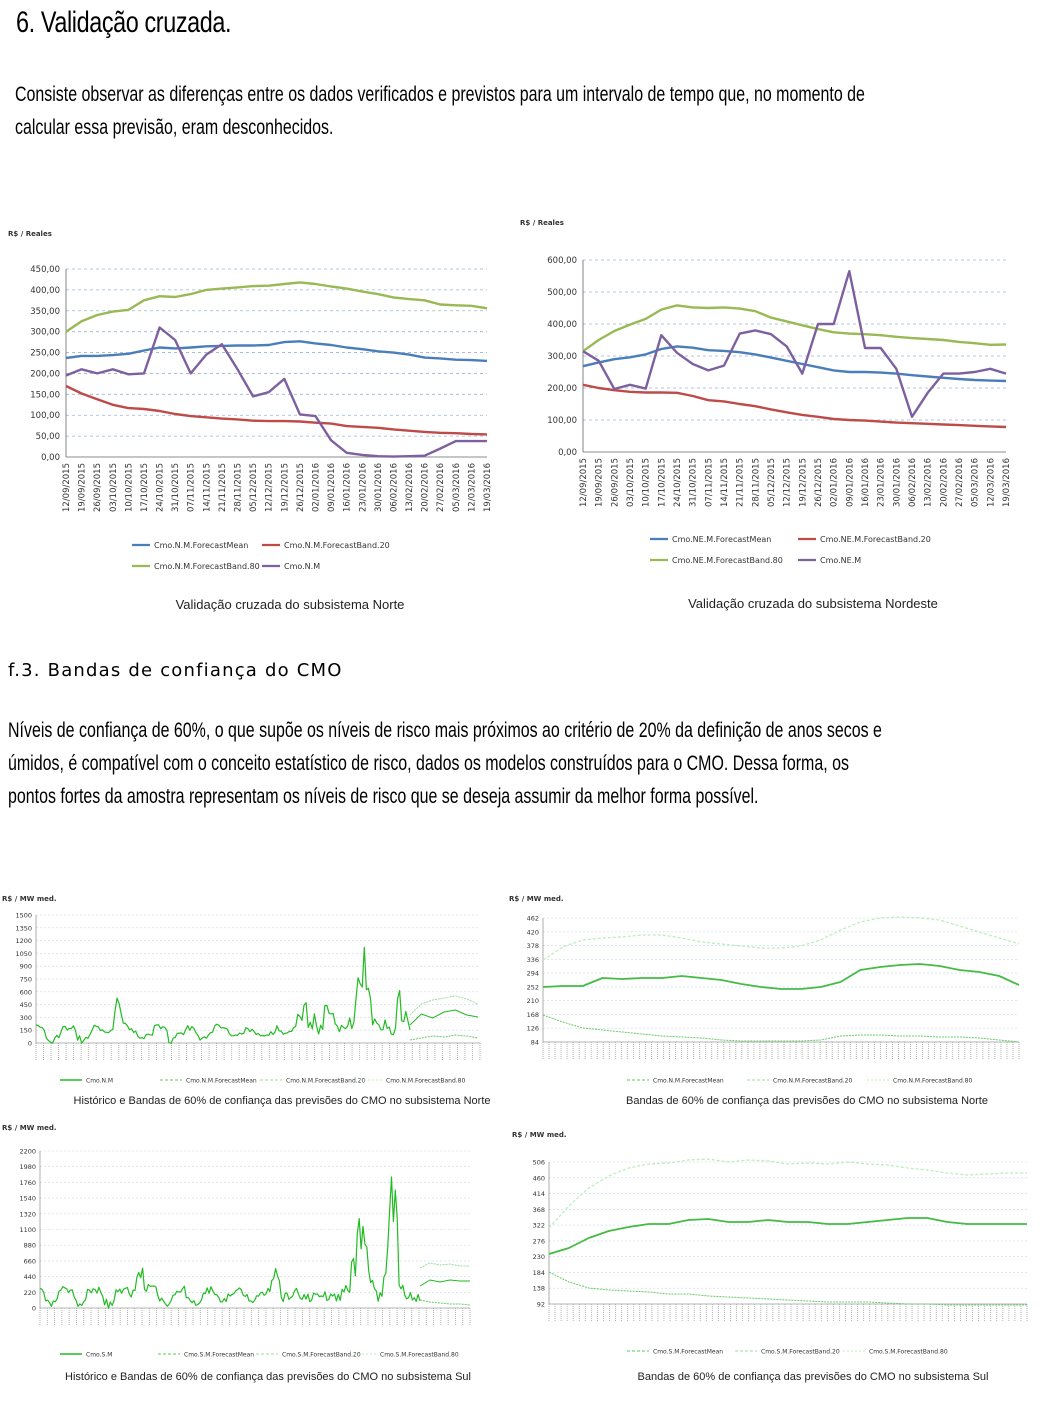  I want to click on x-tick-label: 05/12/2015, so click(772, 482).